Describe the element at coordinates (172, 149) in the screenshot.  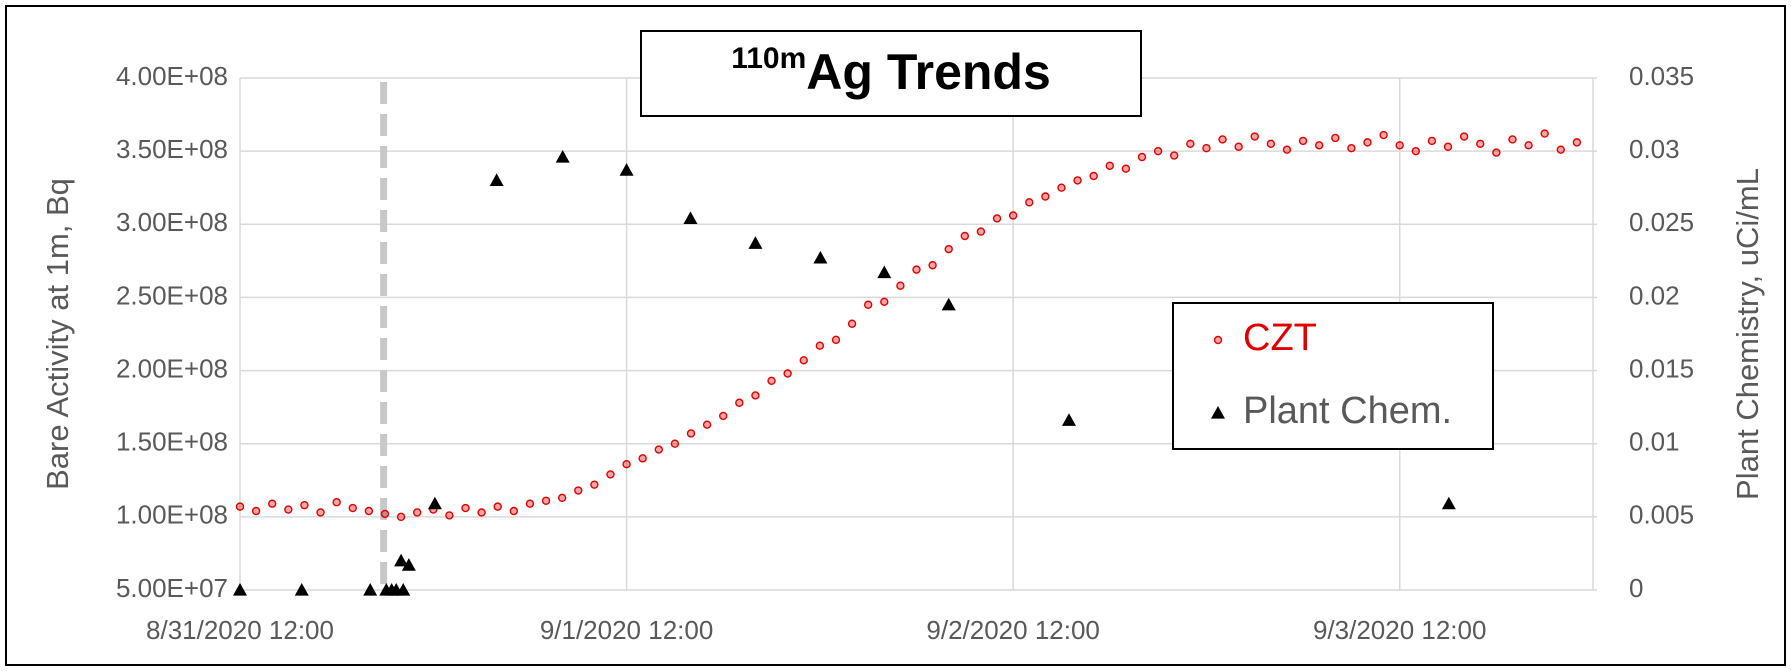
I see `y-tick-label: 3.50E+08` at that location.